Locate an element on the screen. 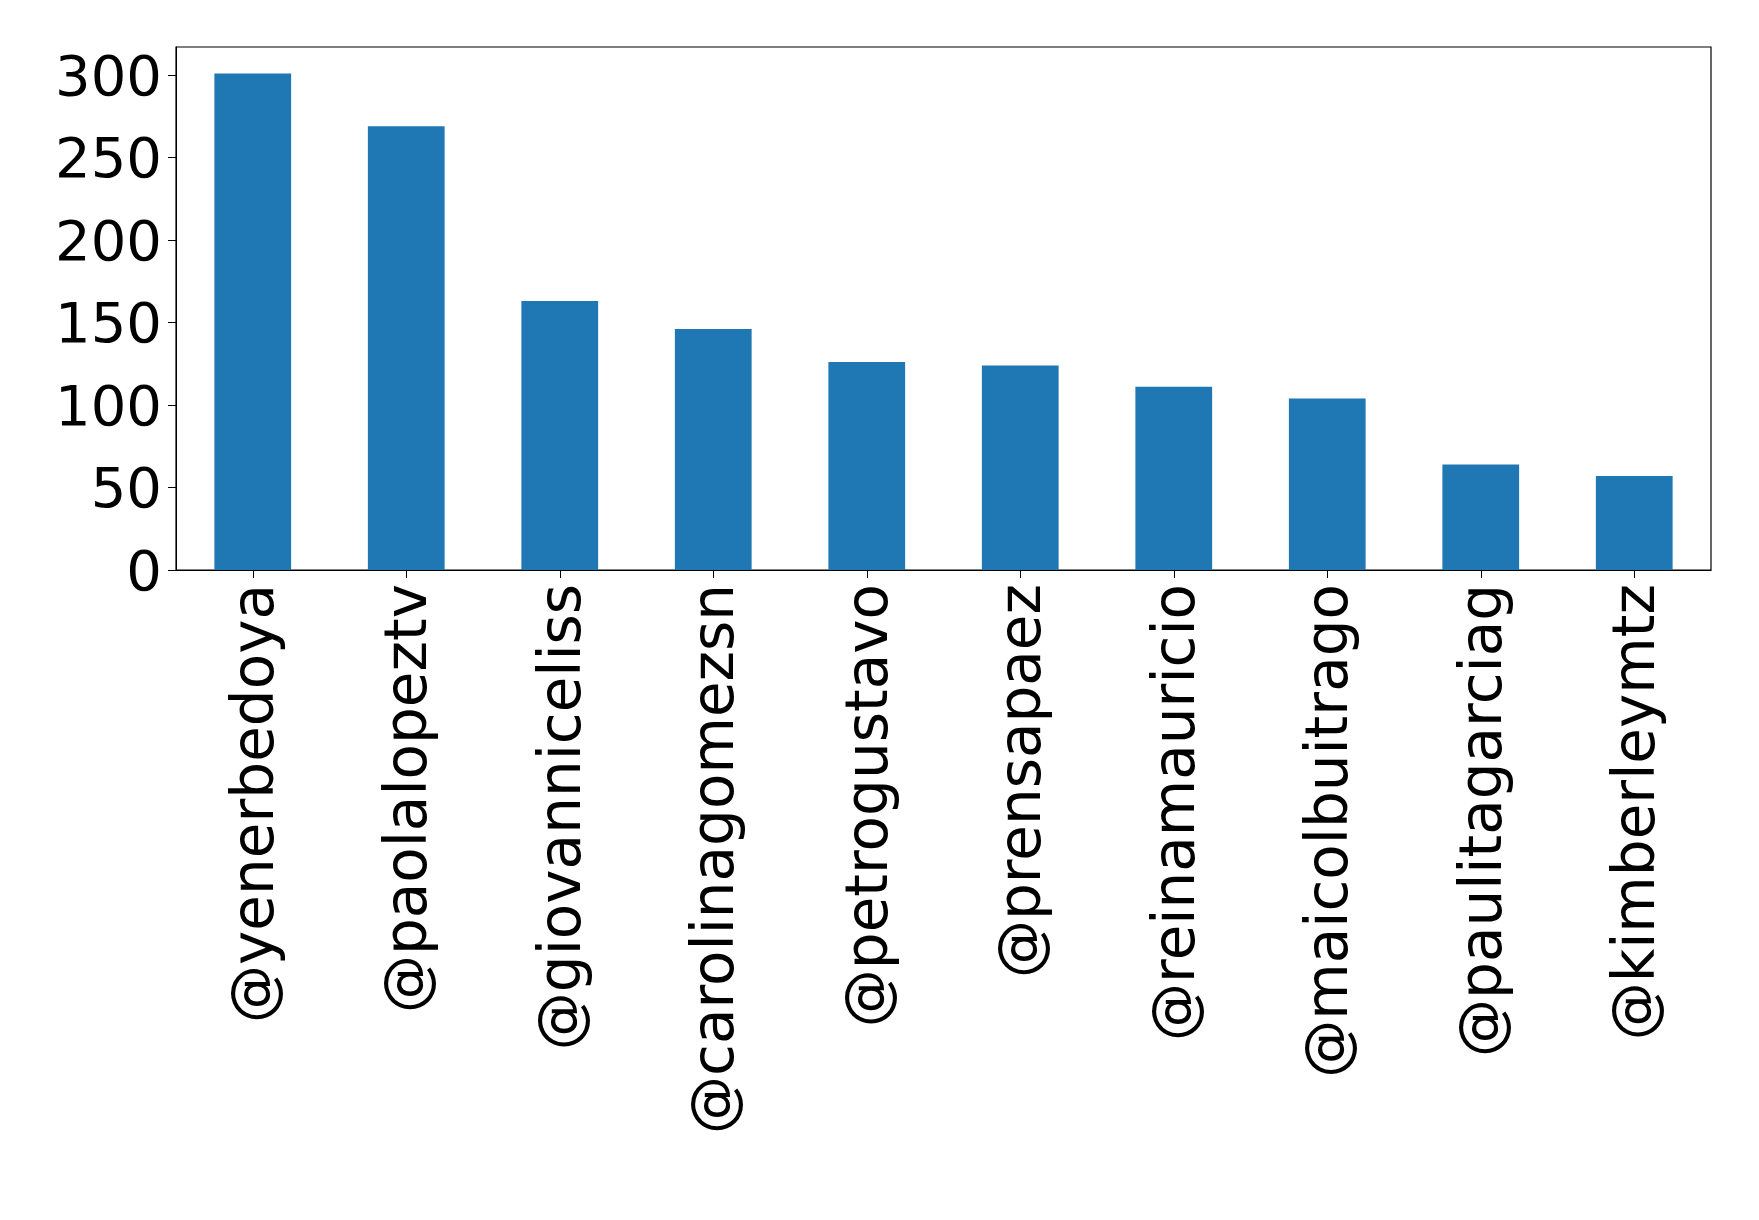  x-tick-label: @maicolbuitrago is located at coordinates (1327, 831).